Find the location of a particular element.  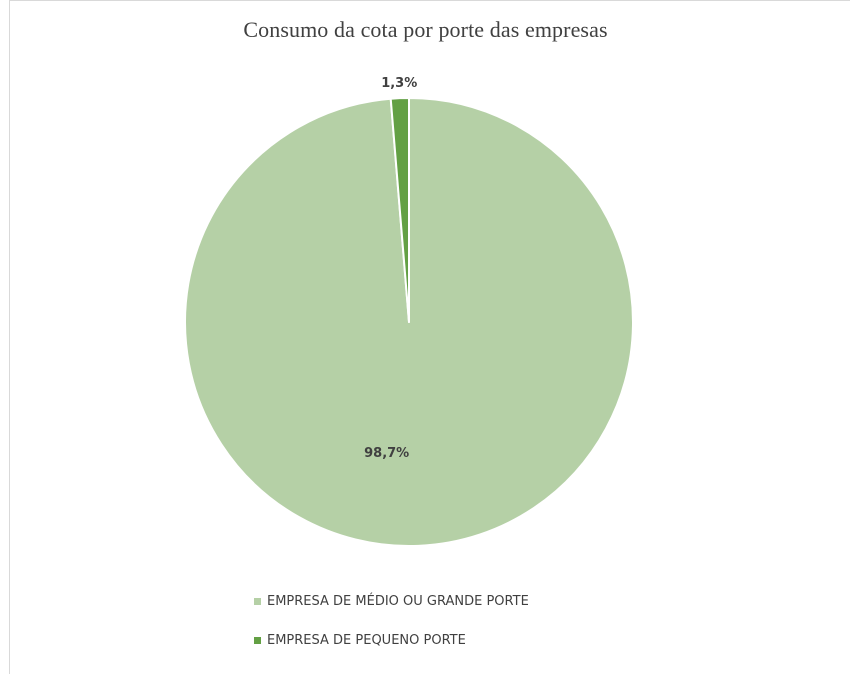

legend-swatch-pequeno is located at coordinates (257, 640).